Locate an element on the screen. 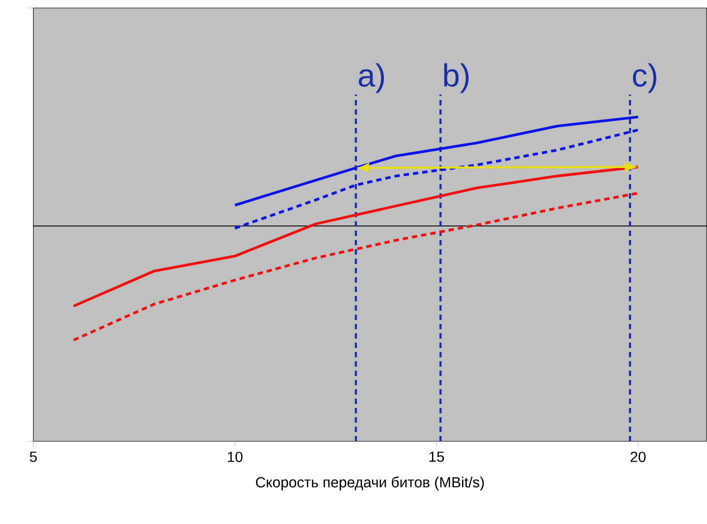 This screenshot has width=707, height=524. ref-line-label: b) is located at coordinates (456, 78).